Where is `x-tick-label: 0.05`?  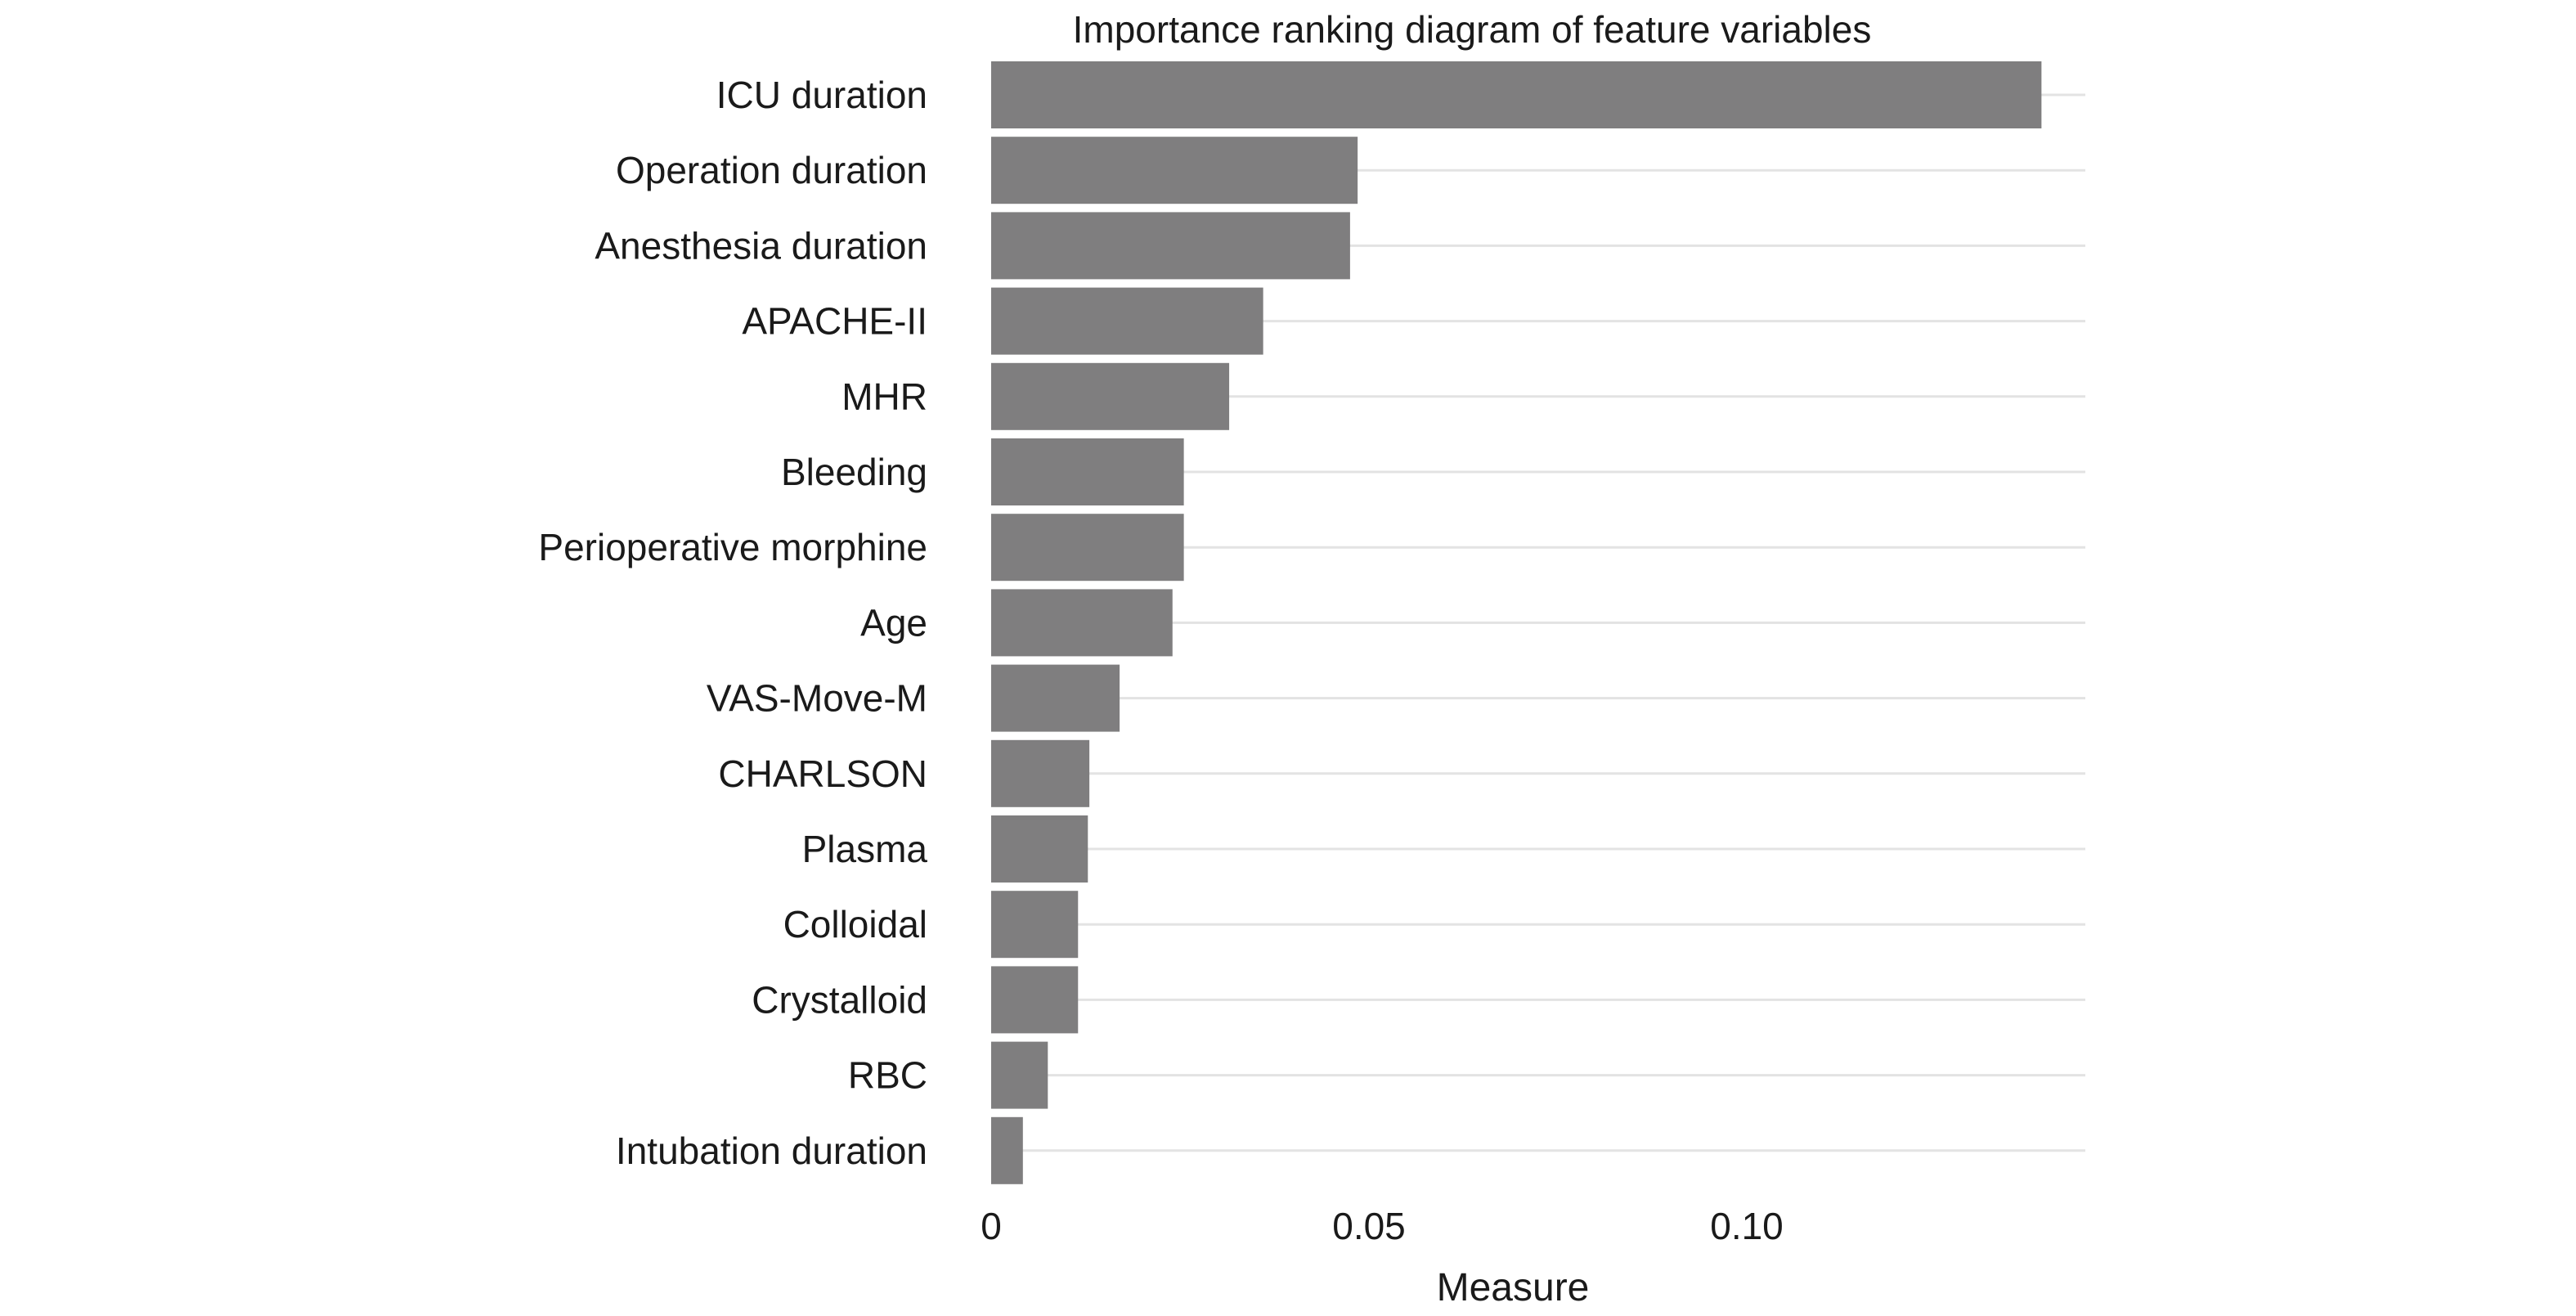 x-tick-label: 0.05 is located at coordinates (1369, 1226).